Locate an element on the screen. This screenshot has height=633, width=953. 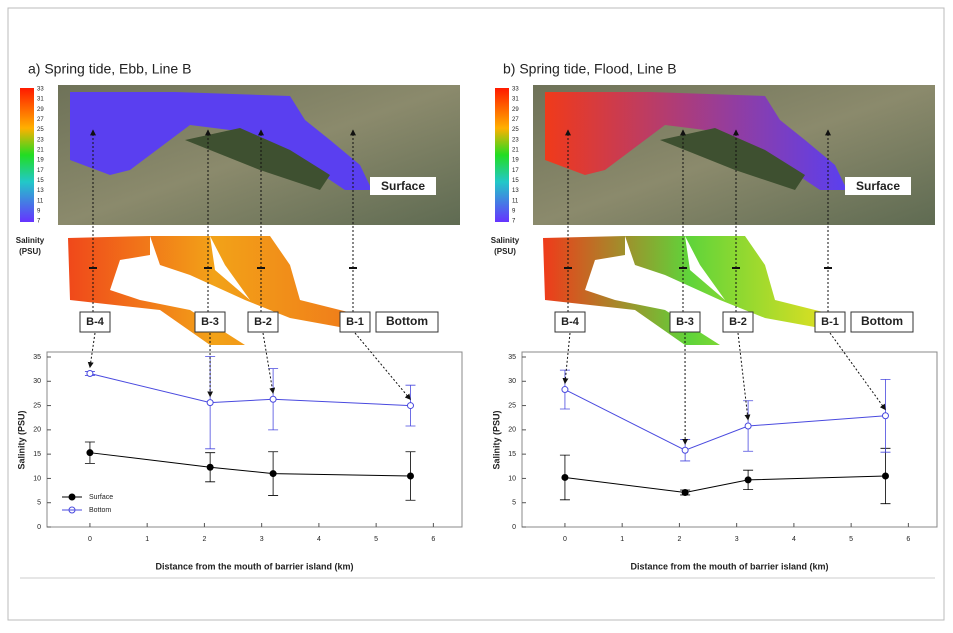
colorbar-tick-label: 33 is located at coordinates (515, 90).